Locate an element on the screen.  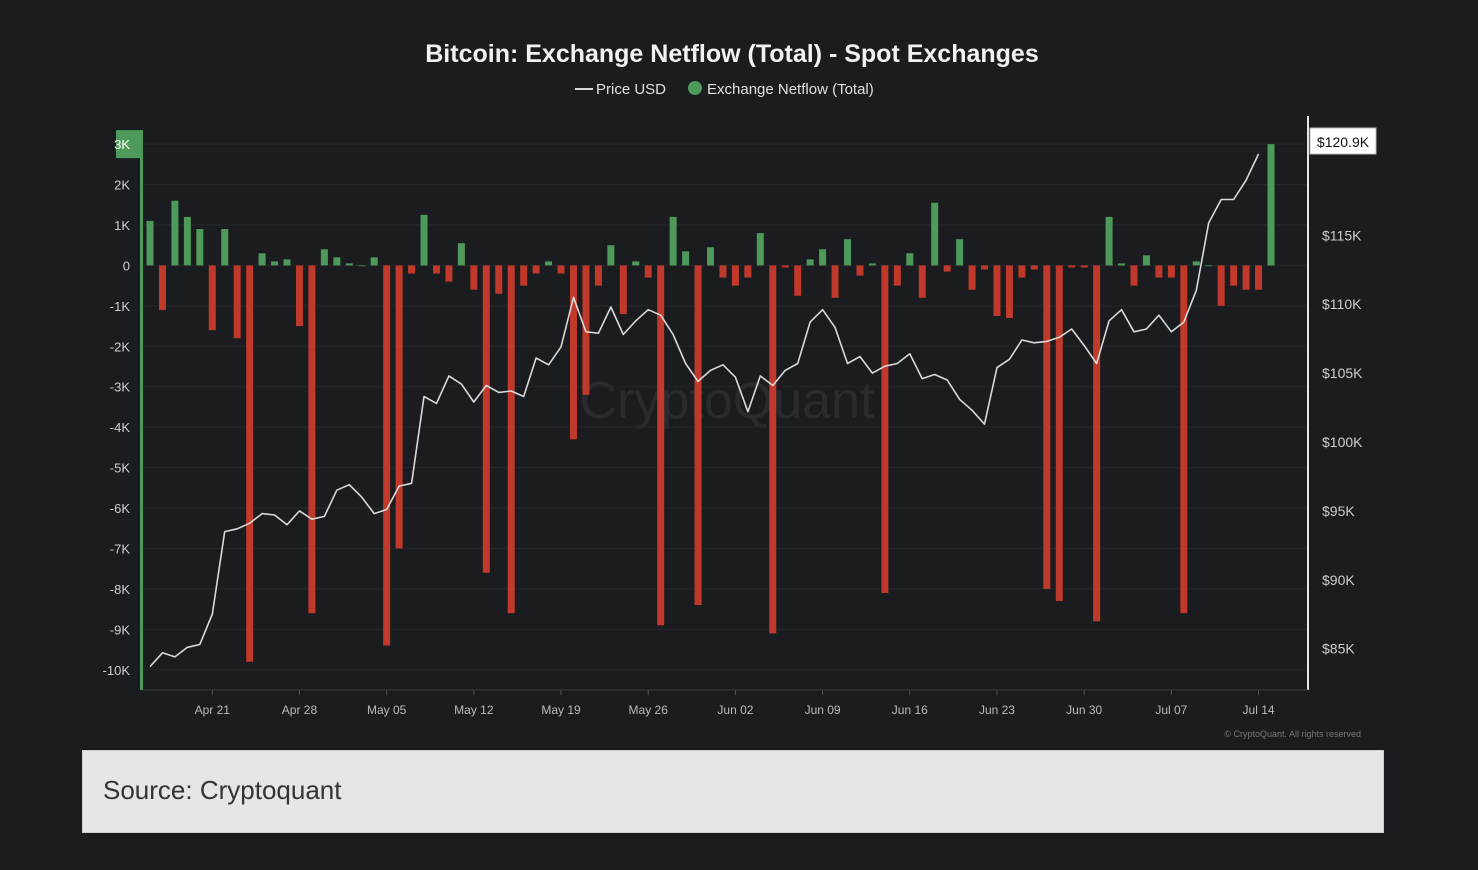
x-tick-label: Jul 14 is located at coordinates (1259, 710).